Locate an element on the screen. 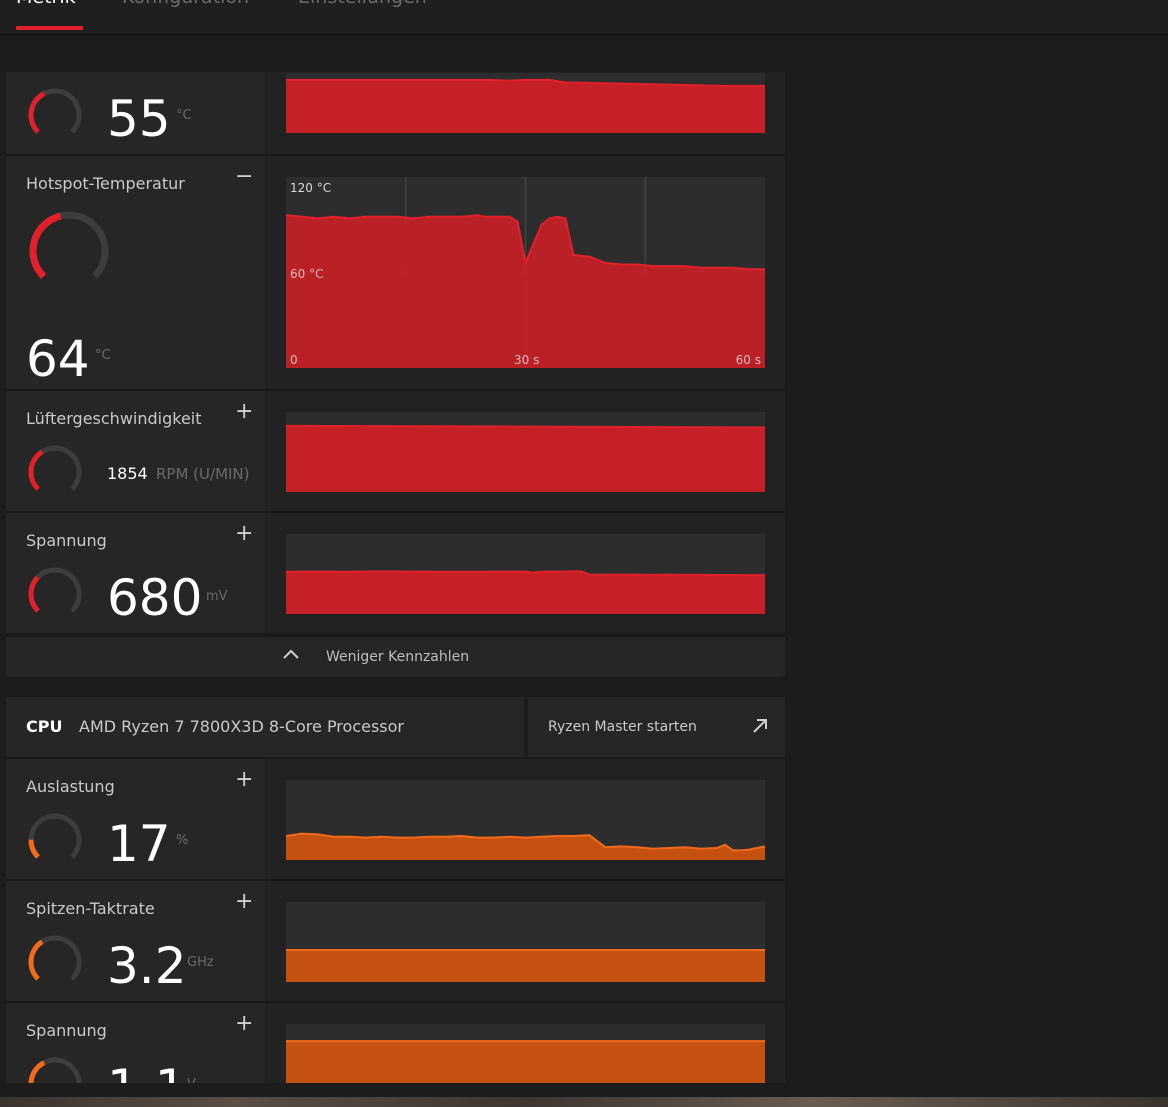 The image size is (1168, 1107). gpu-temperature-row: 55 °C is located at coordinates (395, 113).